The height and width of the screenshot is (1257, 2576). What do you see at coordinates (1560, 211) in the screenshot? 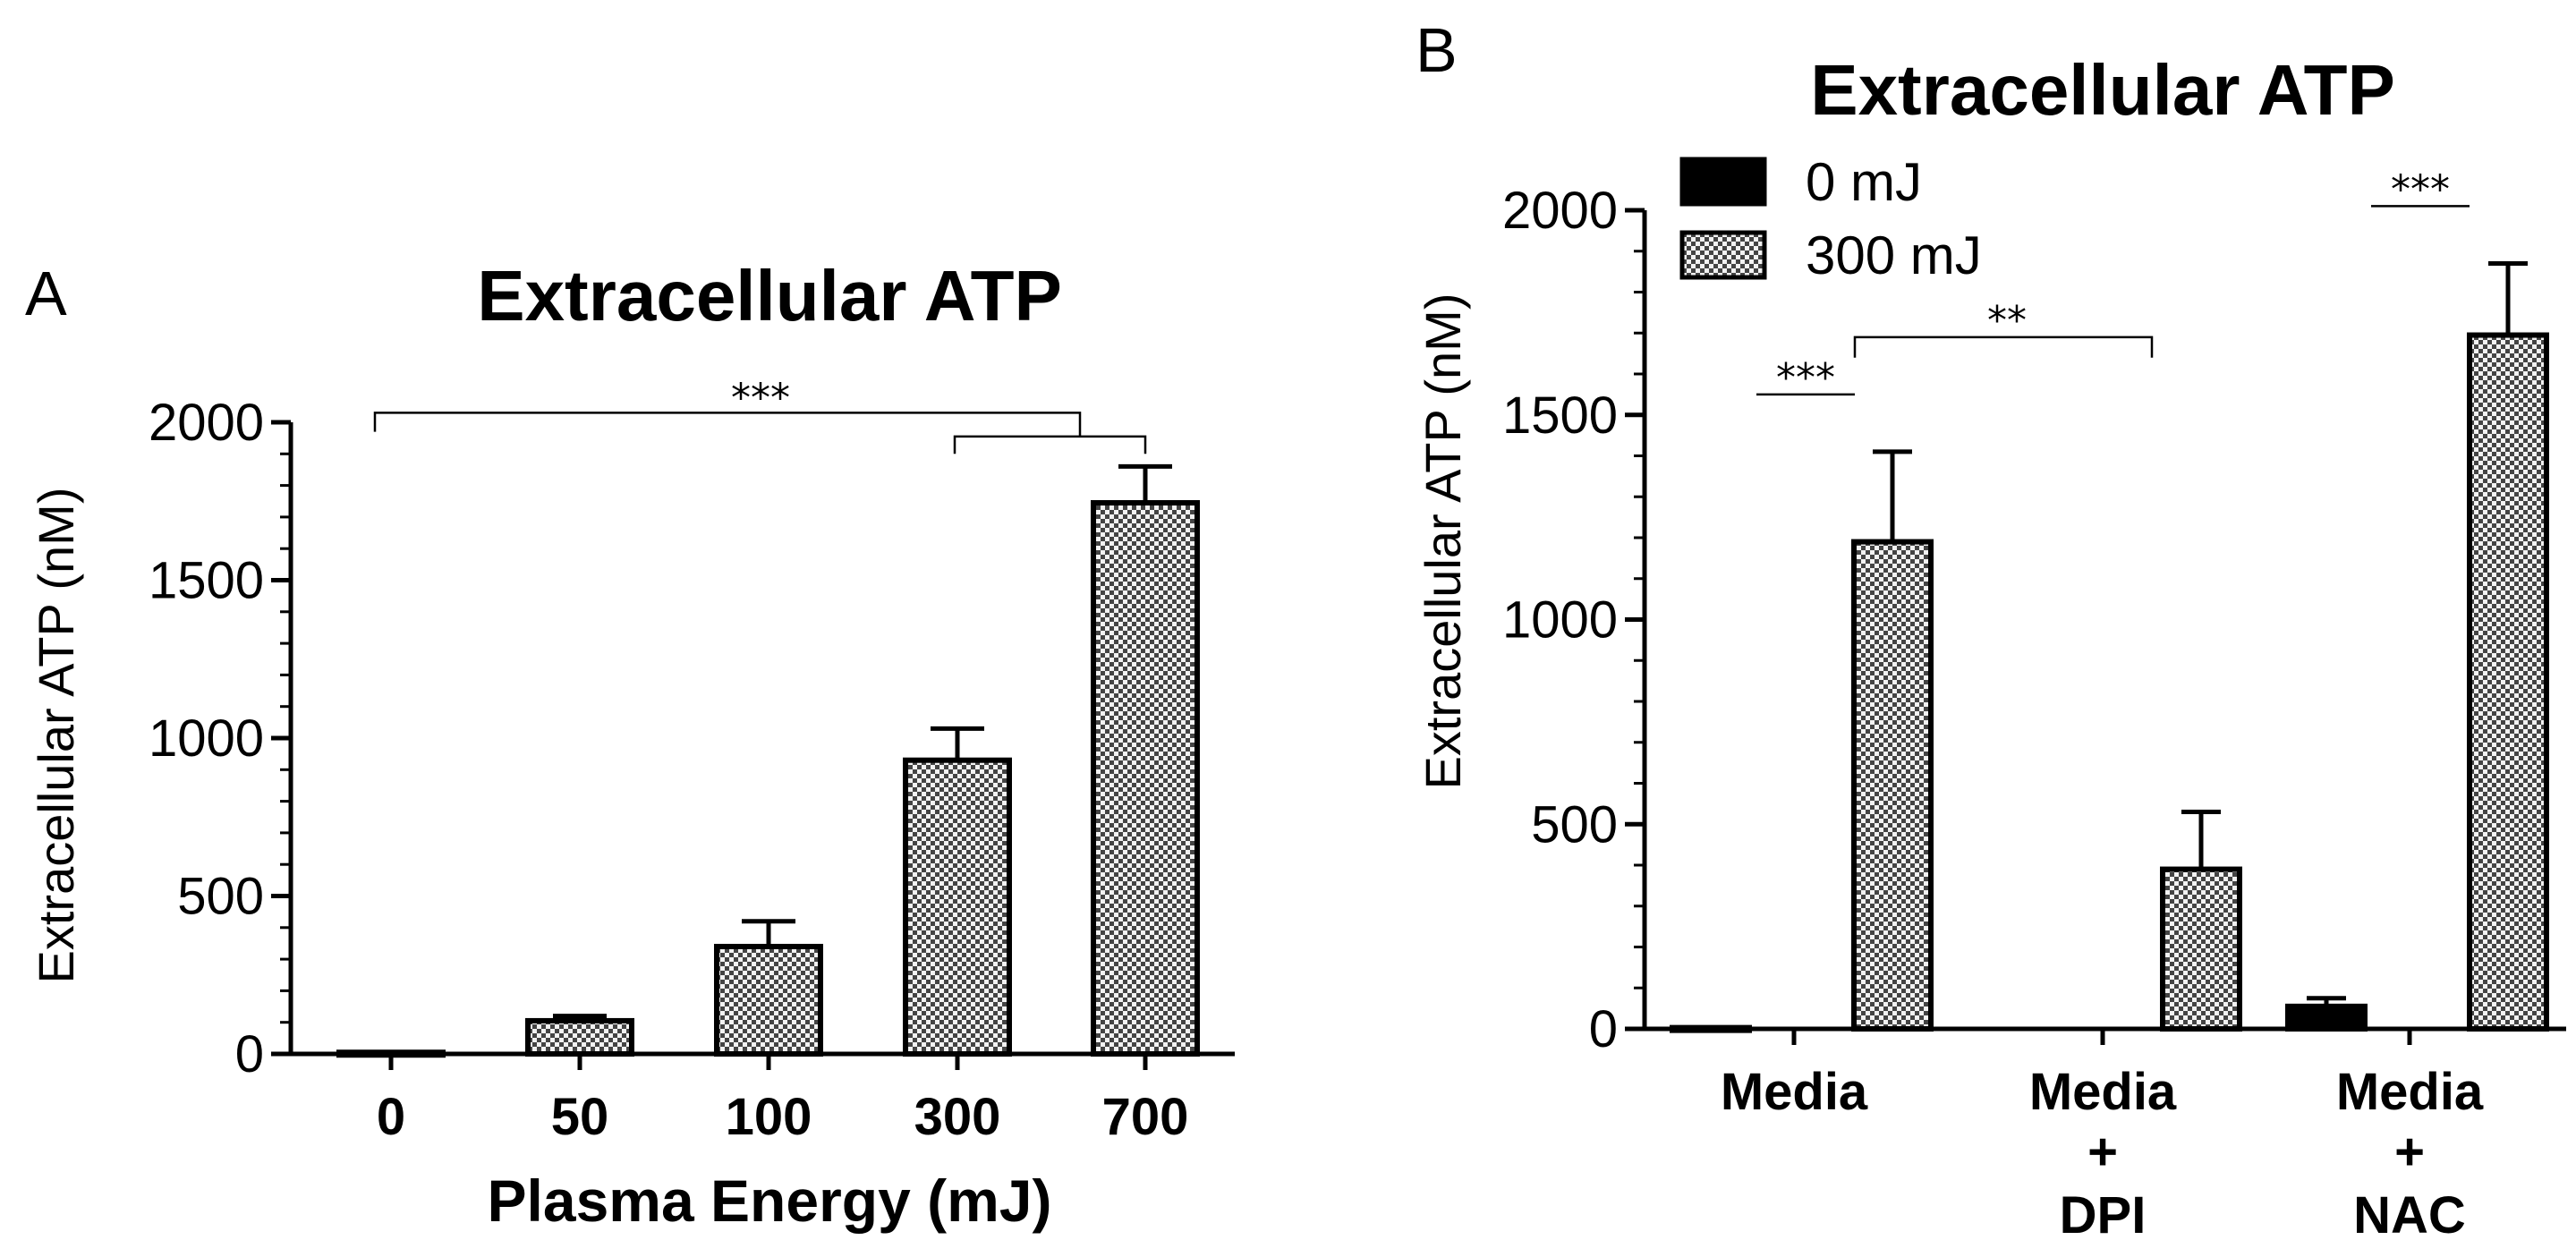
I see `panel-b-y-tick-label: 2000` at bounding box center [1560, 211].